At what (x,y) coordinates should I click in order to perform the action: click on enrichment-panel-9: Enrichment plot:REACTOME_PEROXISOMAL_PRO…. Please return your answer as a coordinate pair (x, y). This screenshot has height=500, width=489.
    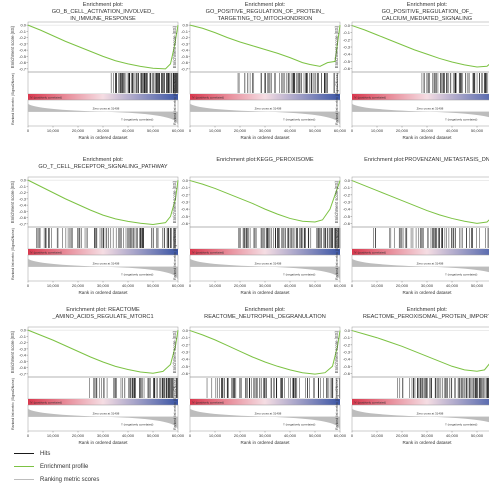
    Looking at the image, I should click on (411, 376).